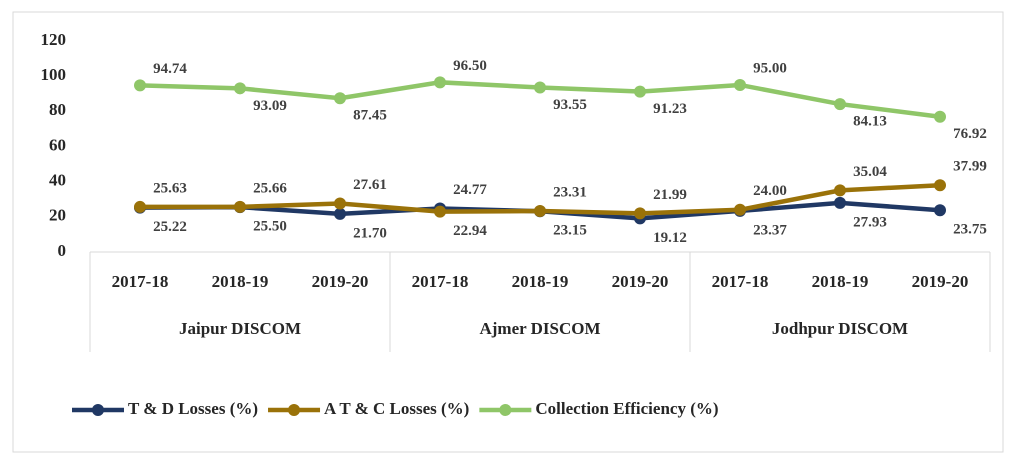  Describe the element at coordinates (870, 122) in the screenshot. I see `data-label: 84.13` at that location.